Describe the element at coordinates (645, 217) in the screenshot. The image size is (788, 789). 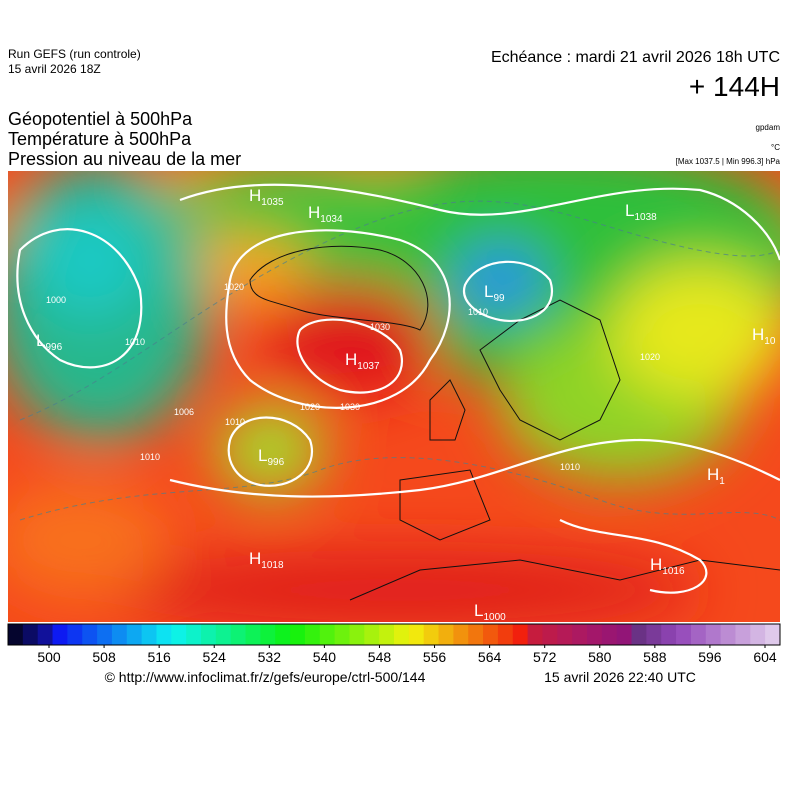
I see `center-value: 1038` at that location.